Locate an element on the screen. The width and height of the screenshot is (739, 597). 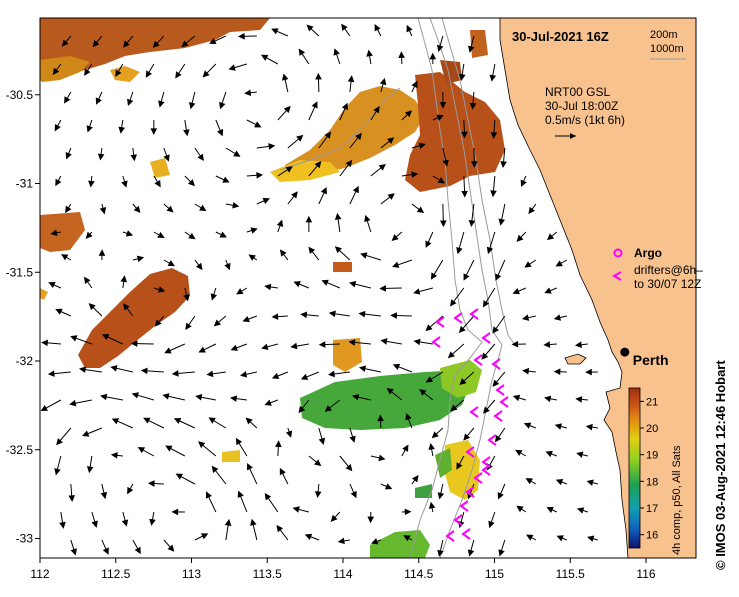
y-tick-label: -31.5 is located at coordinates (20, 272).